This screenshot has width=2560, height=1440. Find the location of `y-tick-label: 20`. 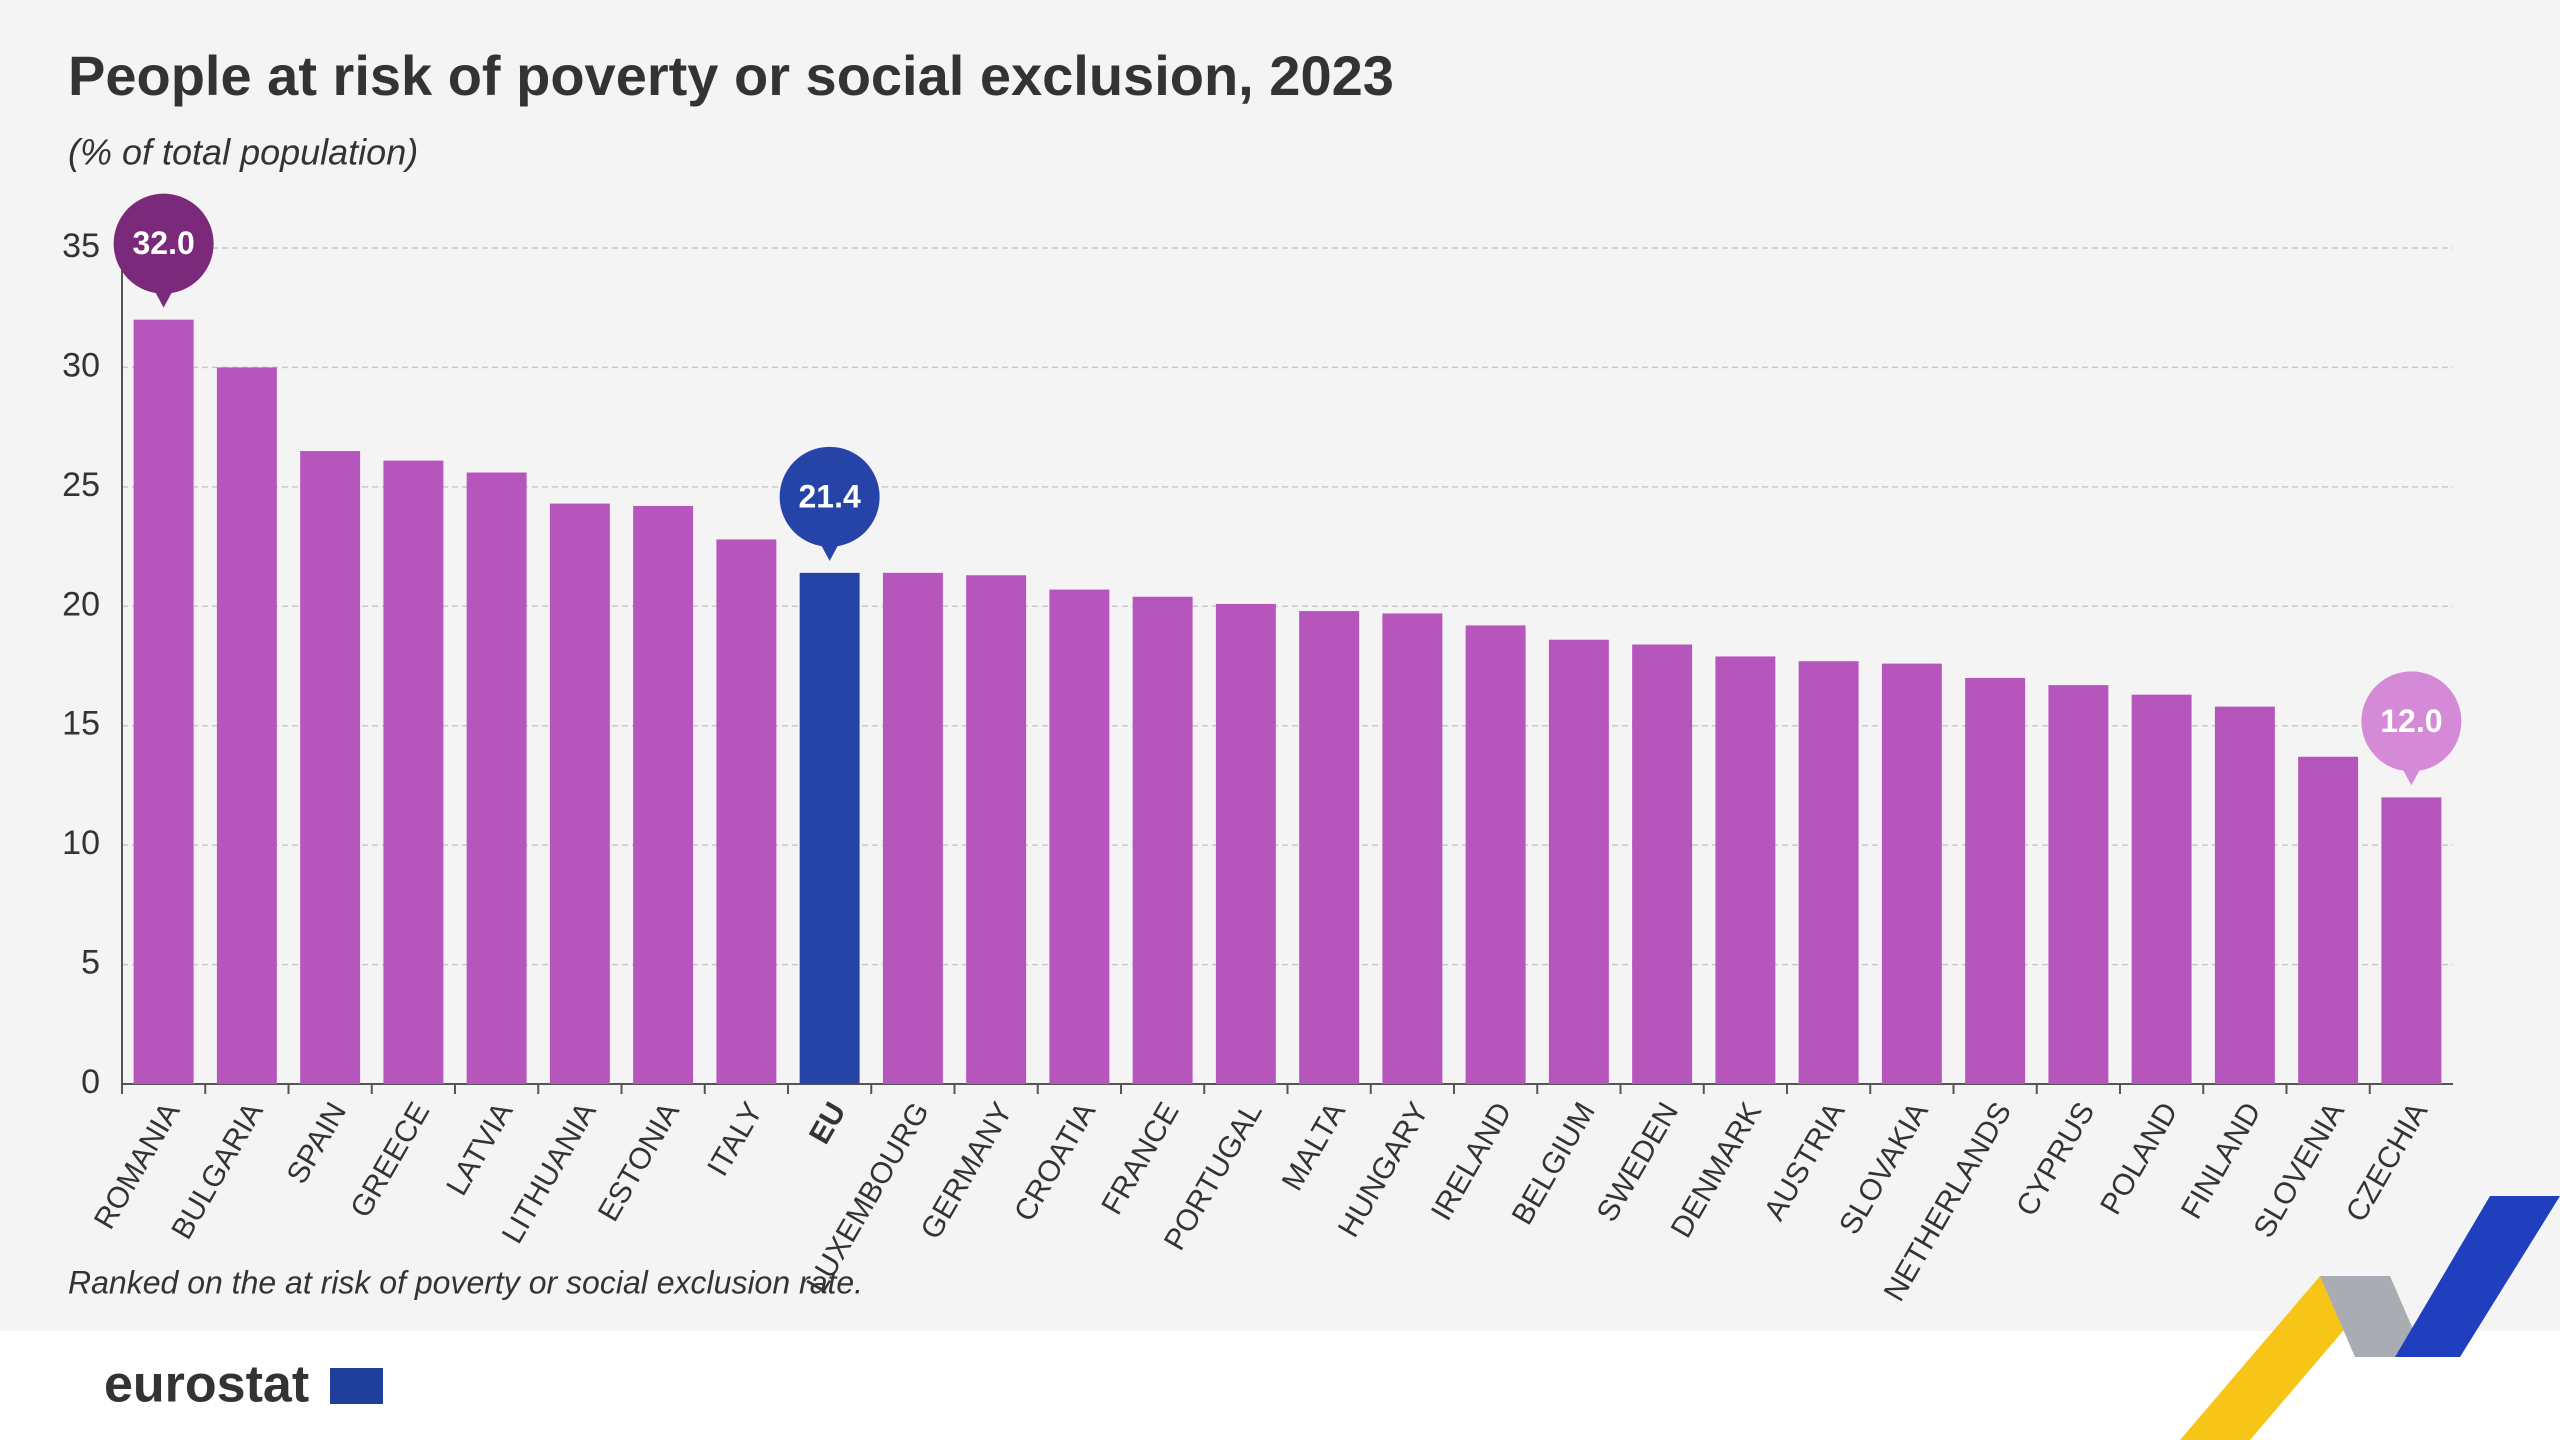

y-tick-label: 20 is located at coordinates (81, 604).